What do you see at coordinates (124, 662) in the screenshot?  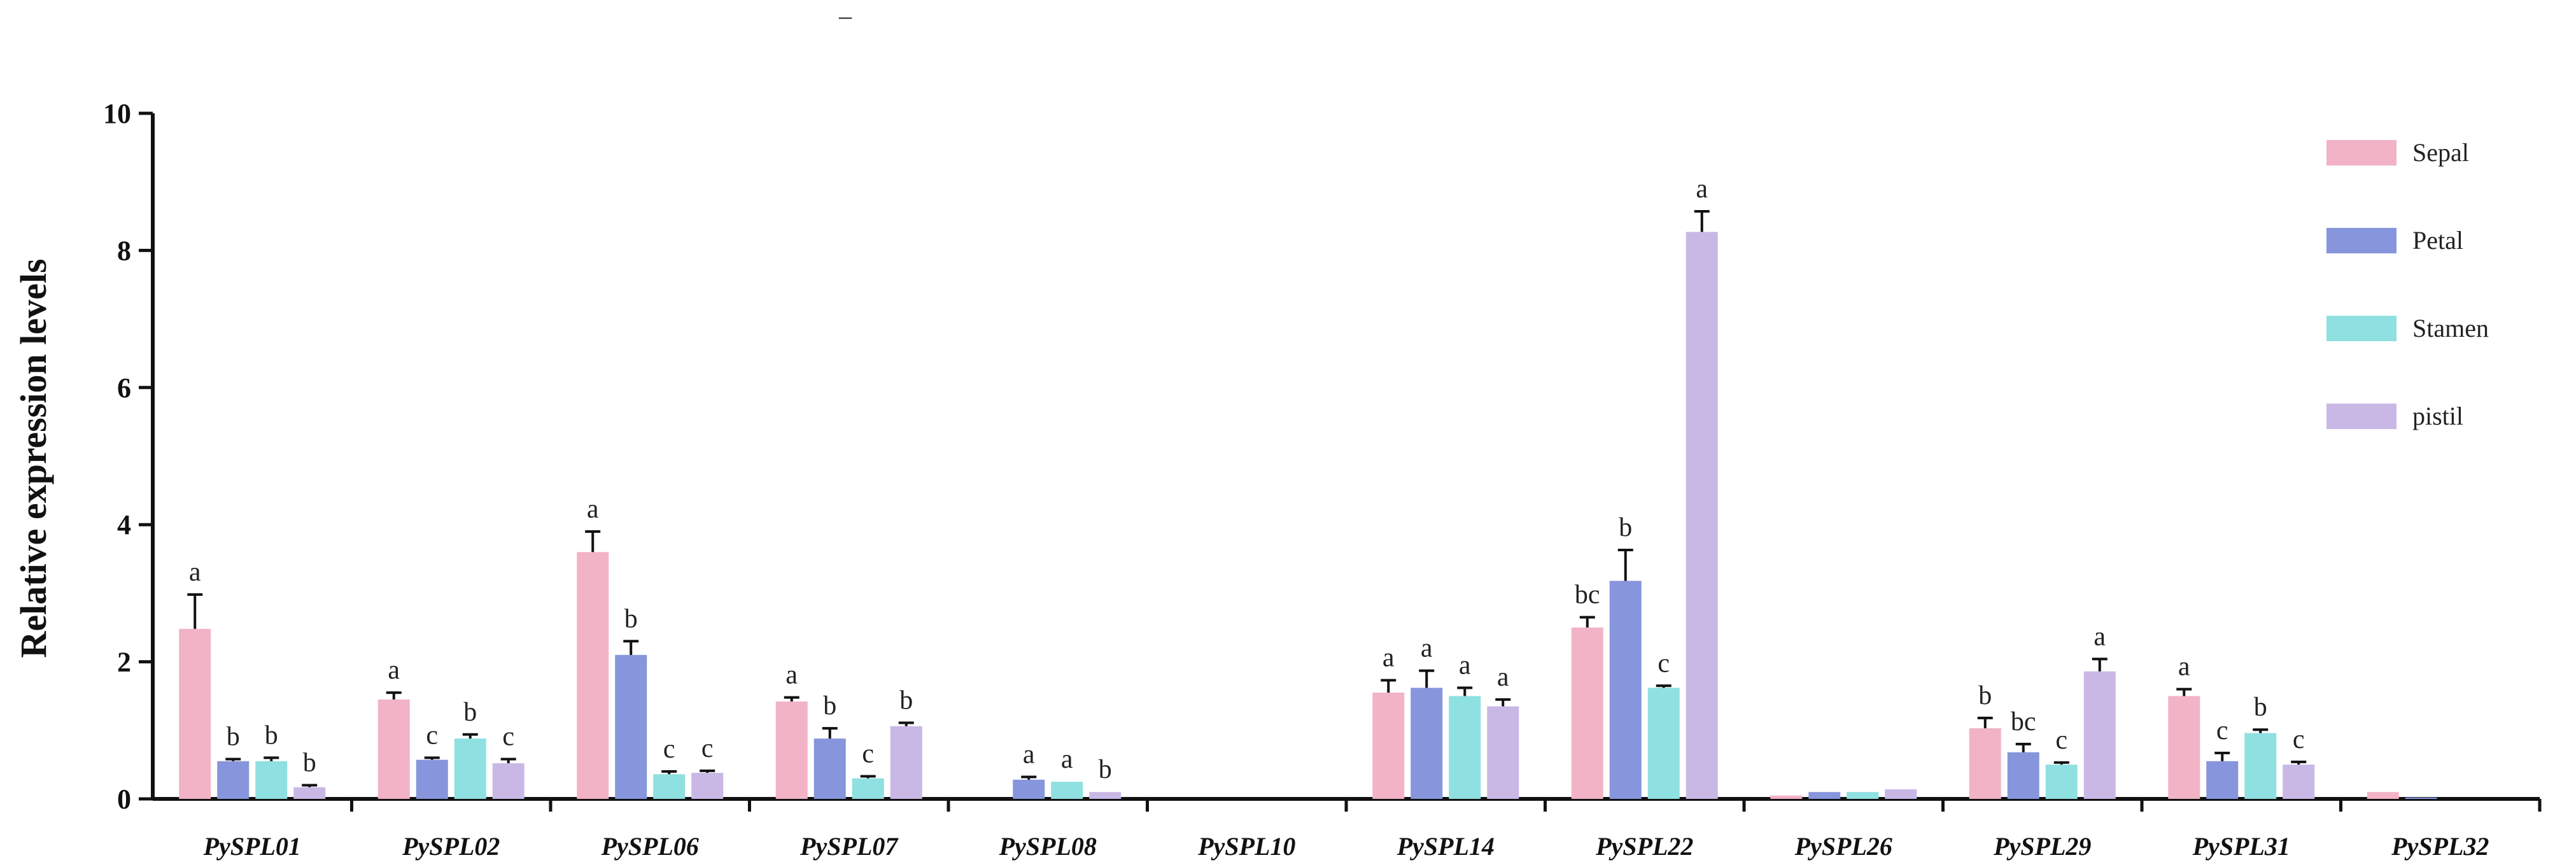 I see `y-tick-label: 2` at bounding box center [124, 662].